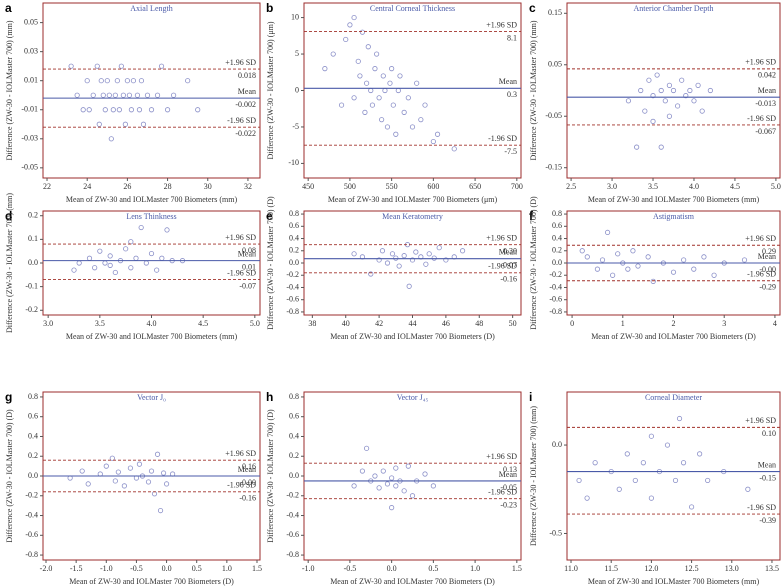  I want to click on y-tick-label: -0.5, so click(555, 532).